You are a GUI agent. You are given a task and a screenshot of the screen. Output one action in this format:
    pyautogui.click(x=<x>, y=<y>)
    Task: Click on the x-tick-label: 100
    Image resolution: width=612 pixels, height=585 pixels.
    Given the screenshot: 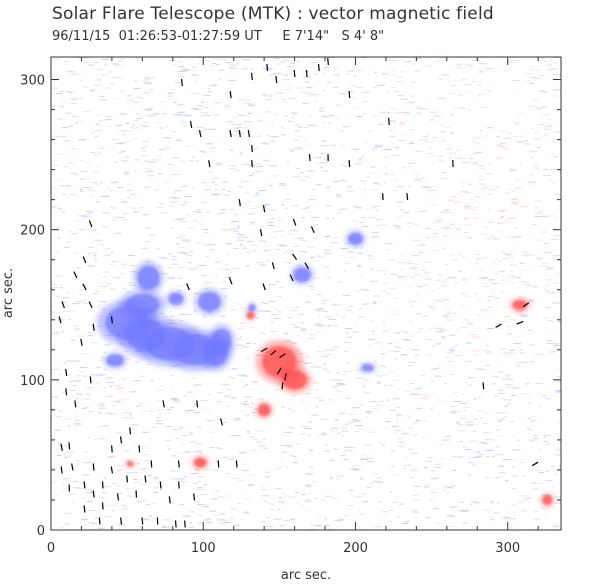 What is the action you would take?
    pyautogui.click(x=203, y=548)
    